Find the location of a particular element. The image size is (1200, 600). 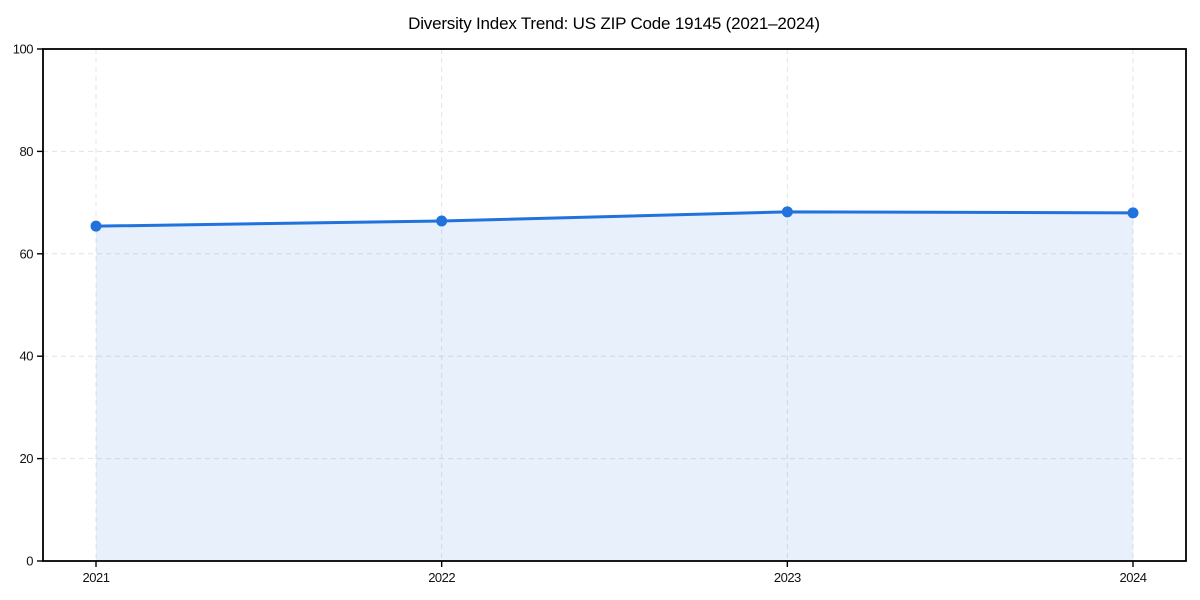

y-tick-label: 0 is located at coordinates (29, 561).